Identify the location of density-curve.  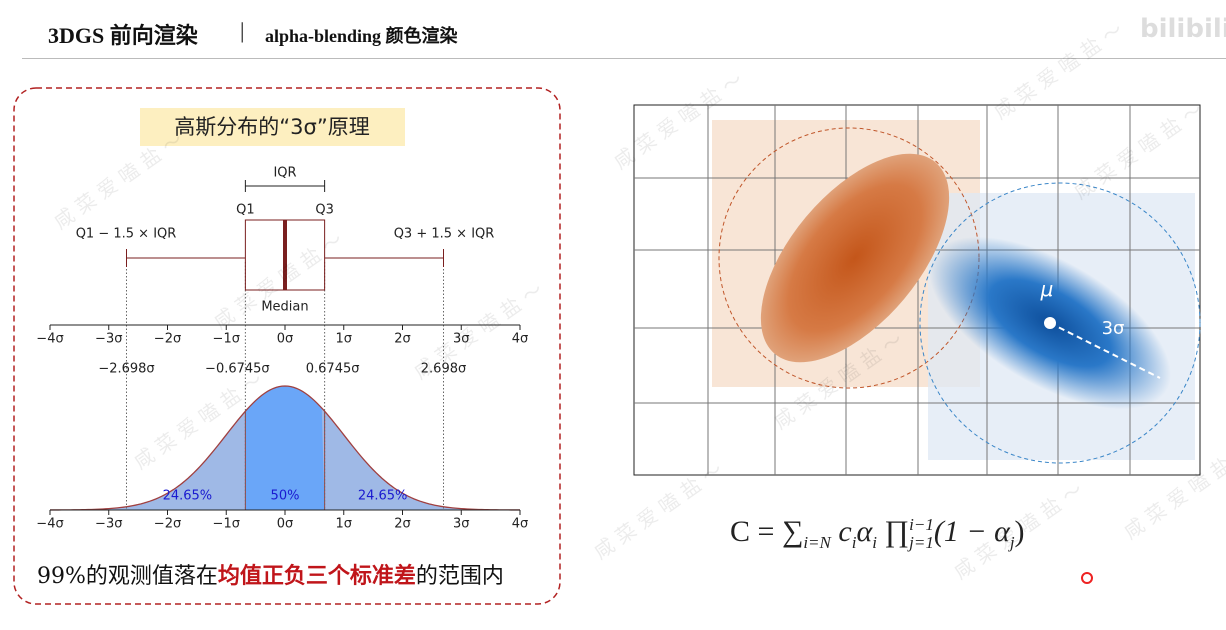
(285, 448).